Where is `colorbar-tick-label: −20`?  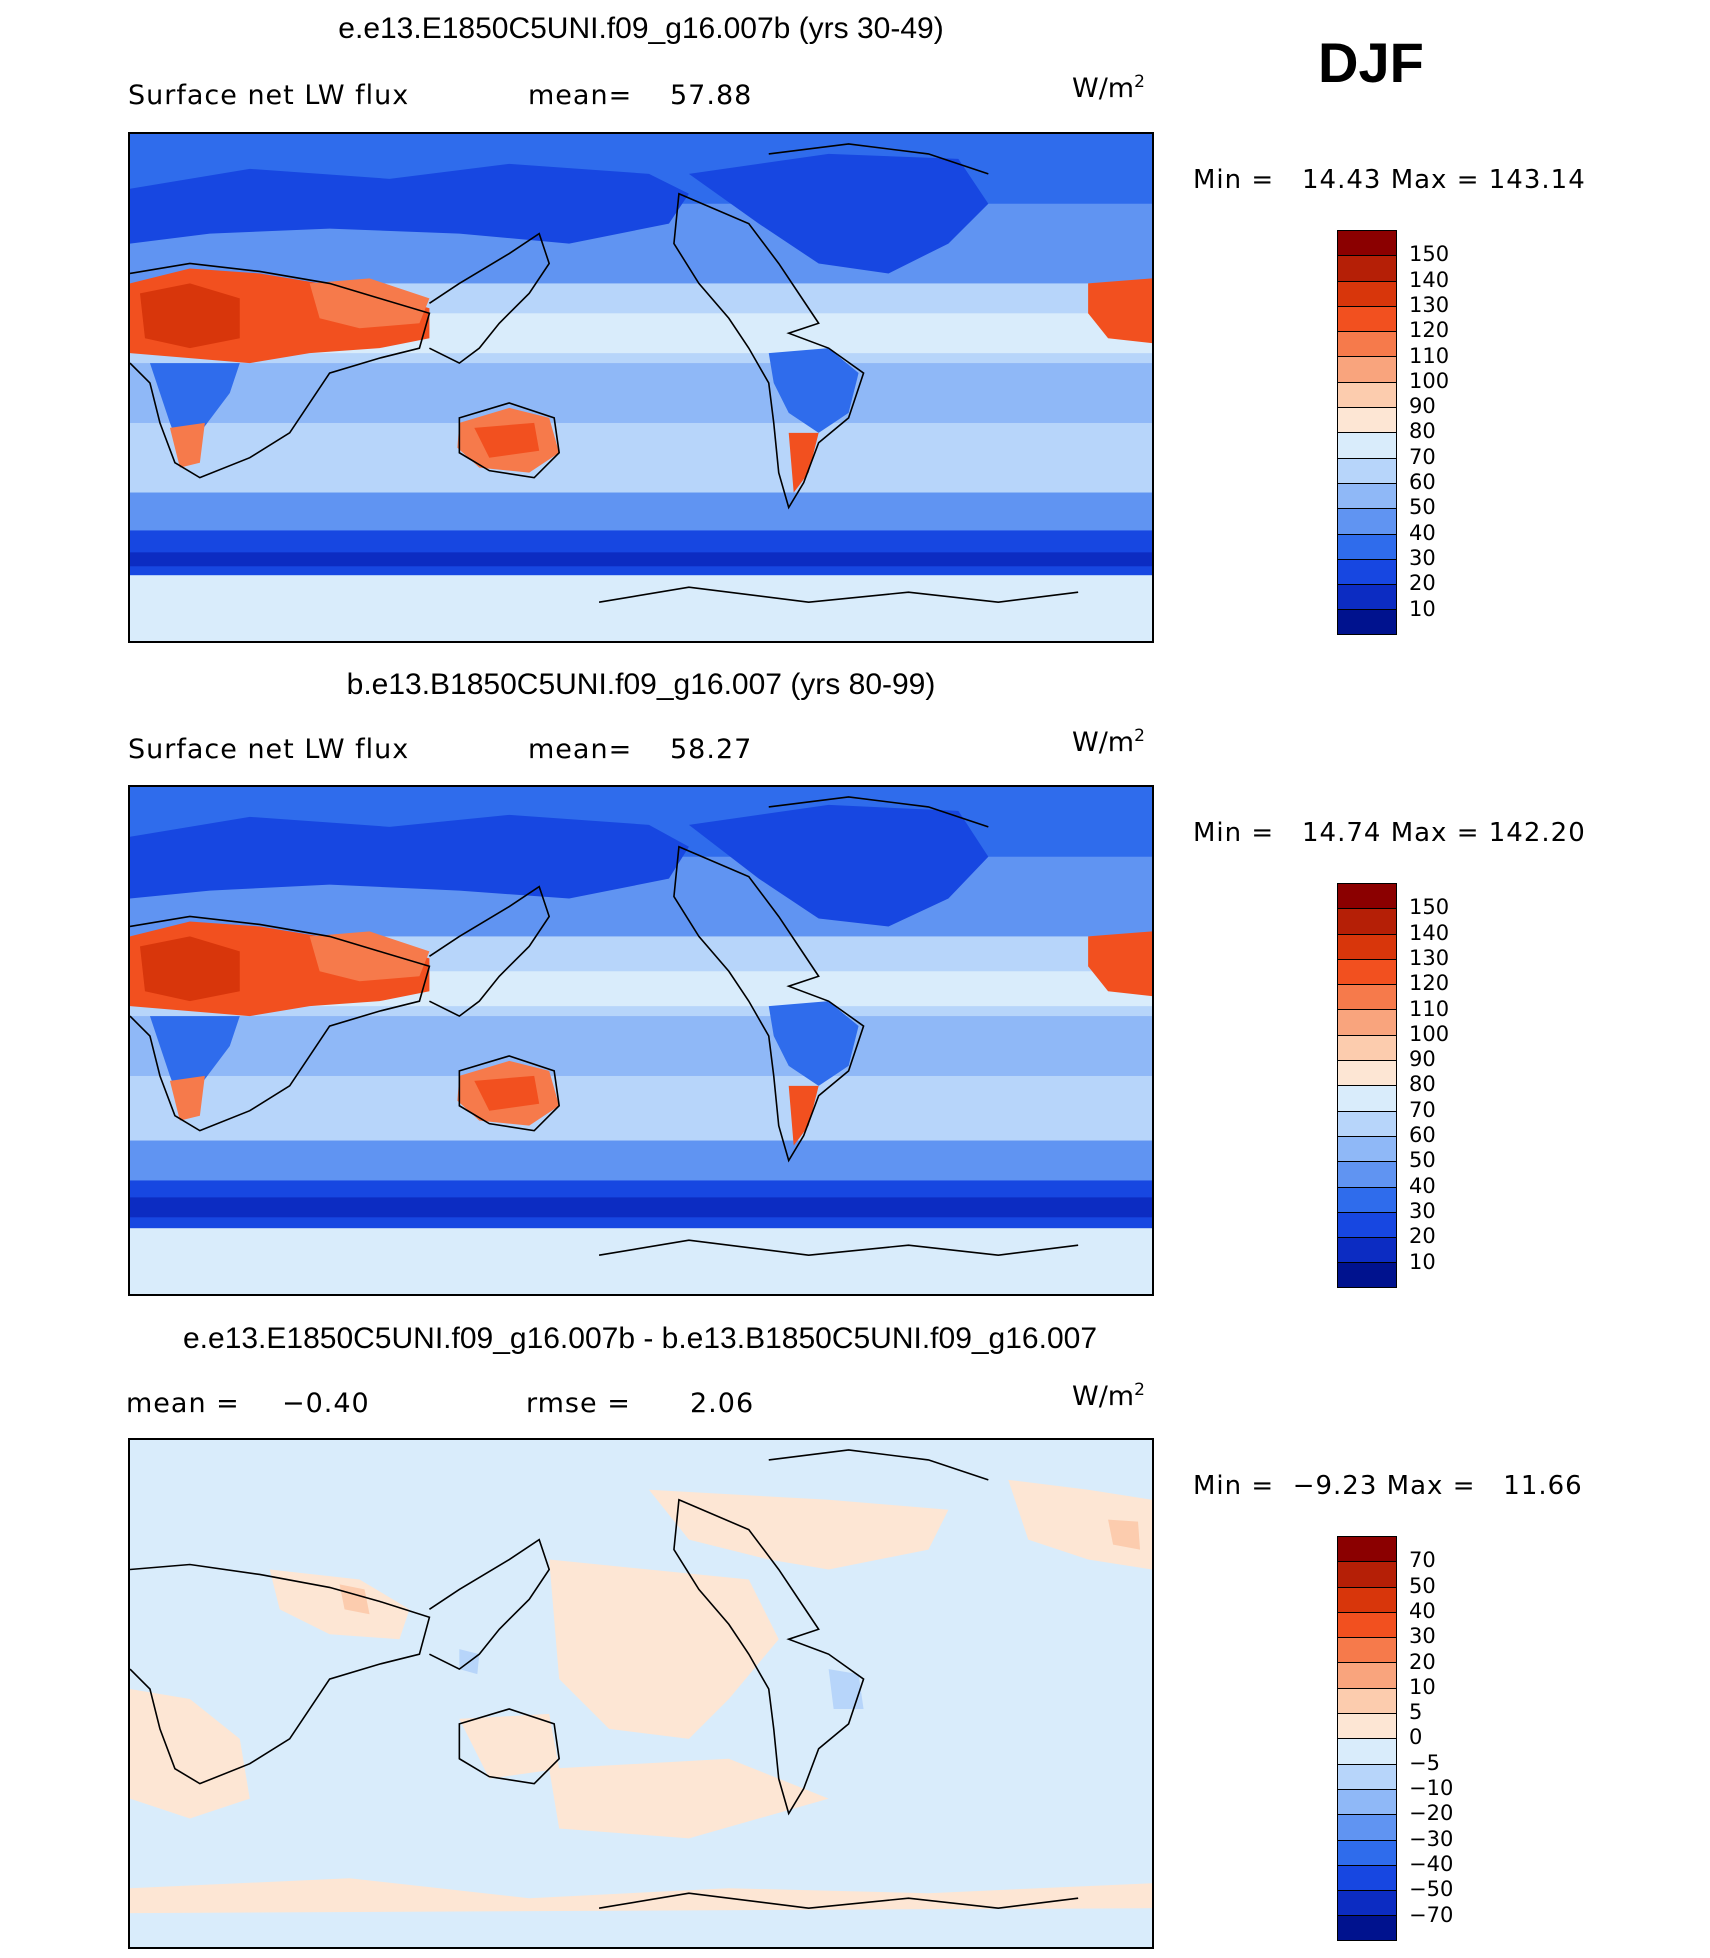
colorbar-tick-label: −20 is located at coordinates (1431, 1813).